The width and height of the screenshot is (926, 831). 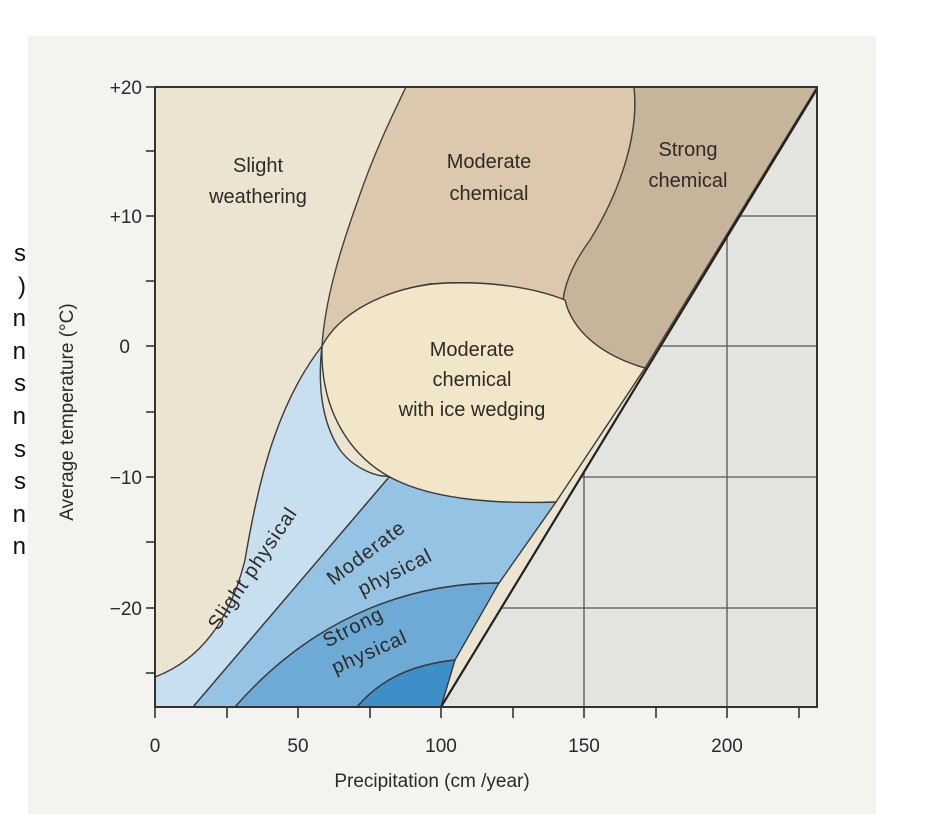 What do you see at coordinates (67, 411) in the screenshot?
I see `y-axis-label: Average temperature (°C)` at bounding box center [67, 411].